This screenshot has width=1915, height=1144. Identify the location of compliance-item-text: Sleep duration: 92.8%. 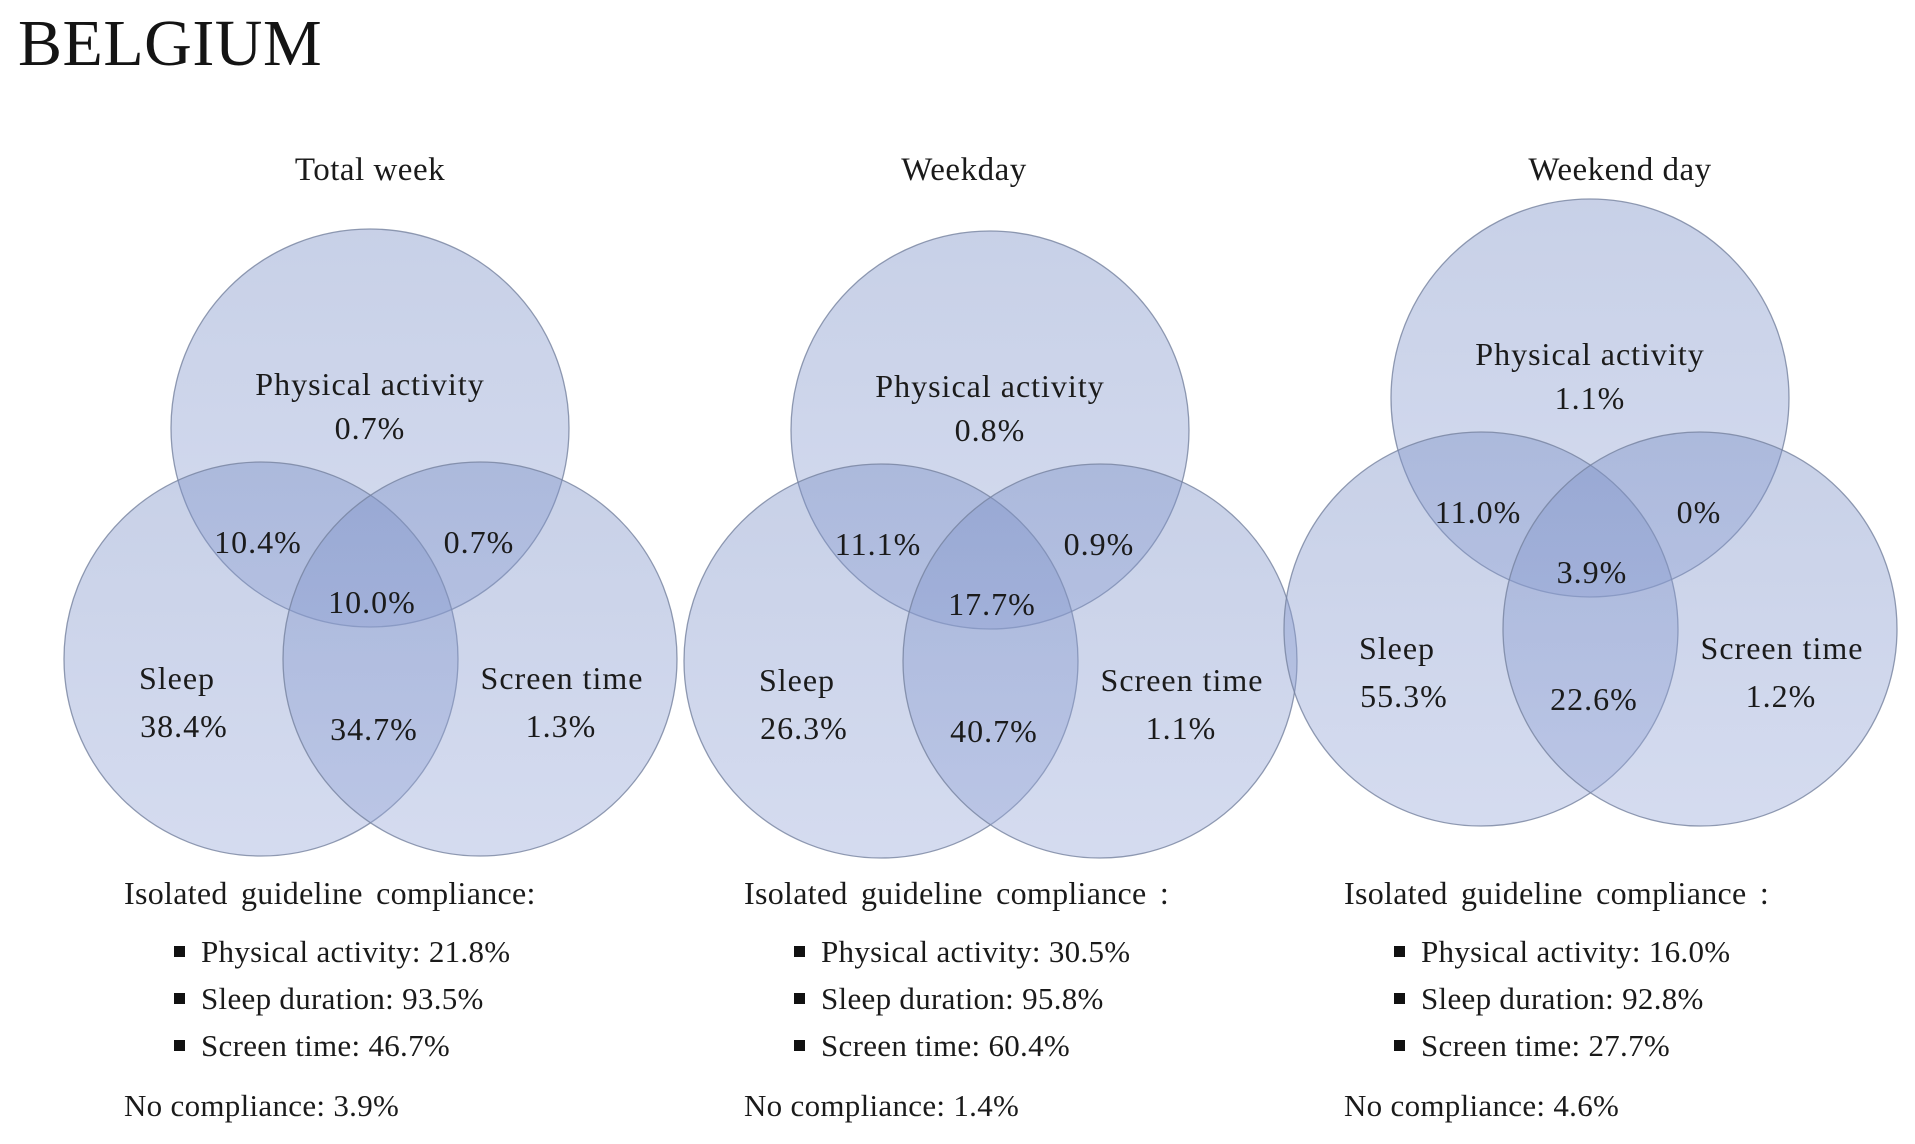
(1562, 998).